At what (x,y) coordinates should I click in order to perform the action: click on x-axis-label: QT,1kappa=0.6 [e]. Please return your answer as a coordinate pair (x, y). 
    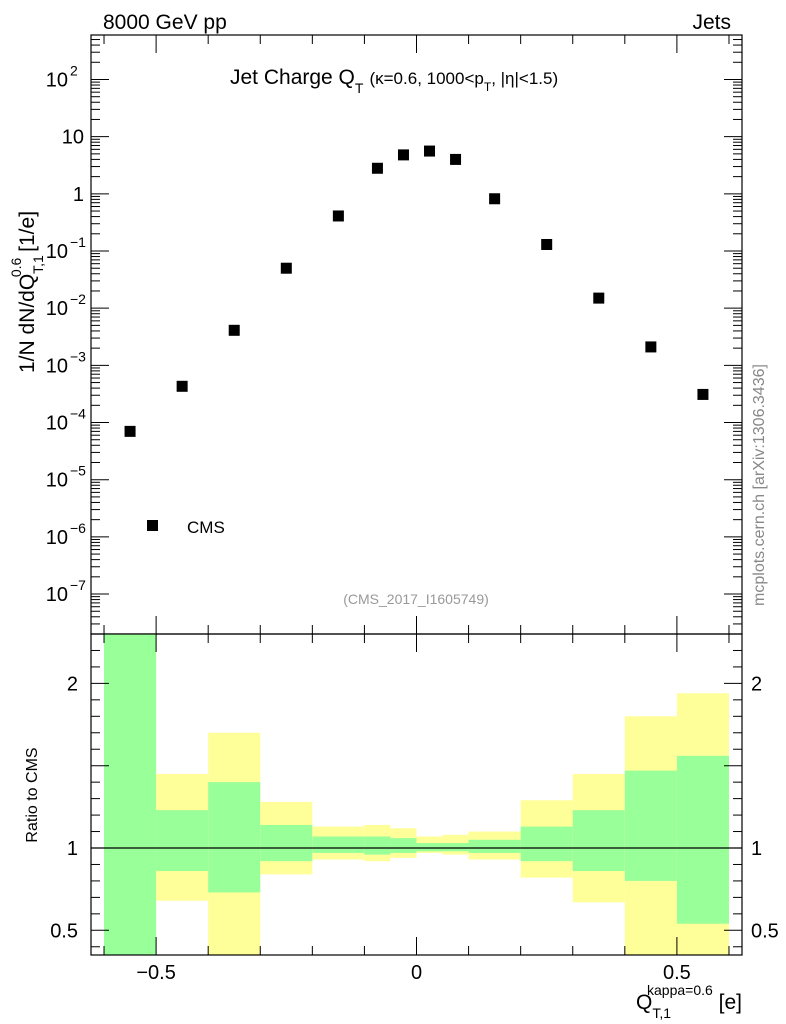
    Looking at the image, I should click on (689, 1001).